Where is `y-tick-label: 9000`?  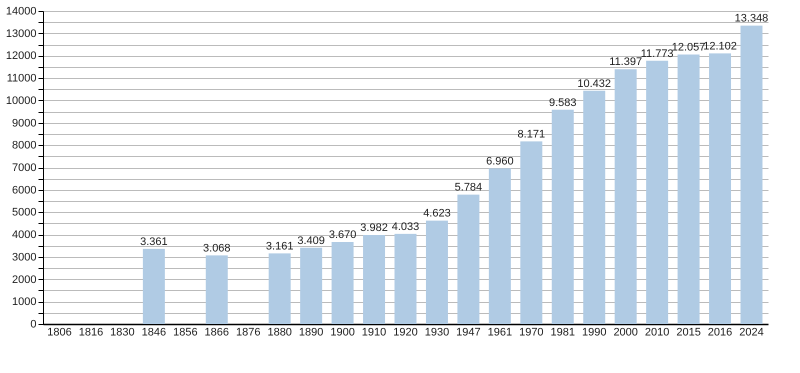
y-tick-label: 9000 is located at coordinates (24, 123).